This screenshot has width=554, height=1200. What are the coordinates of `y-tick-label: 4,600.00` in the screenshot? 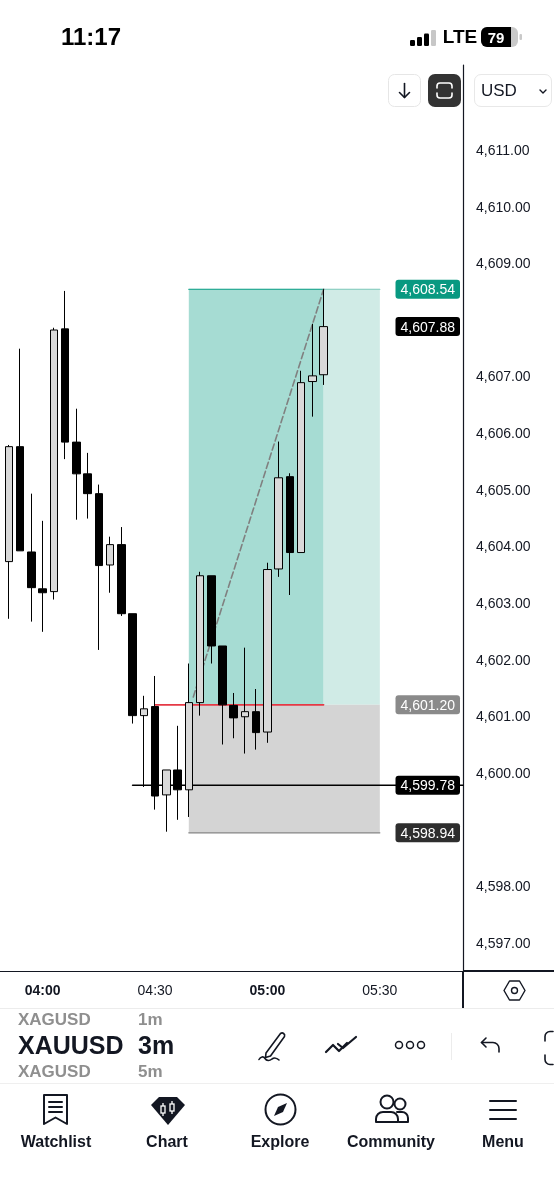 It's located at (503, 772).